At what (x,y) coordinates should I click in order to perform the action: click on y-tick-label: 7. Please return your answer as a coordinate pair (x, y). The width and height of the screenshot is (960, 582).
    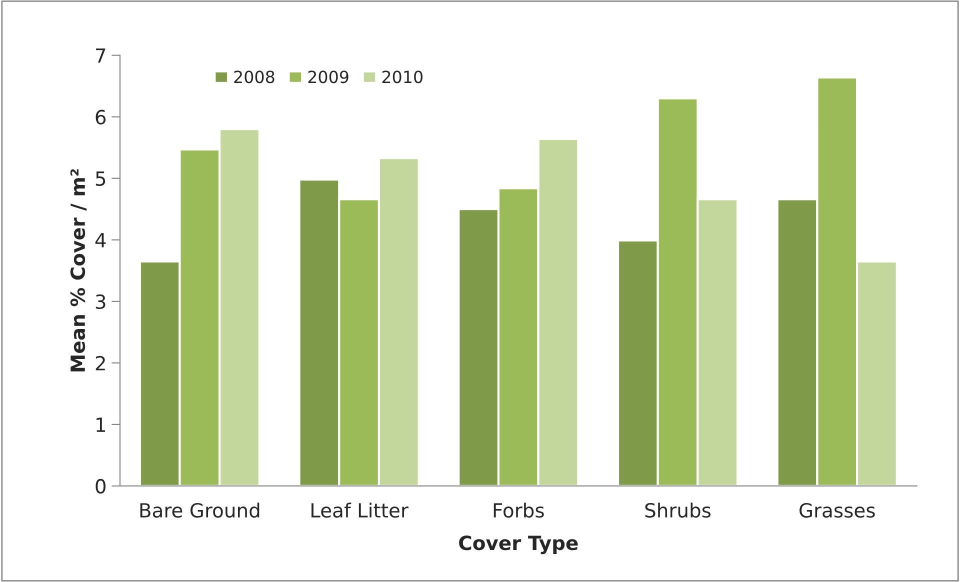
    Looking at the image, I should click on (101, 55).